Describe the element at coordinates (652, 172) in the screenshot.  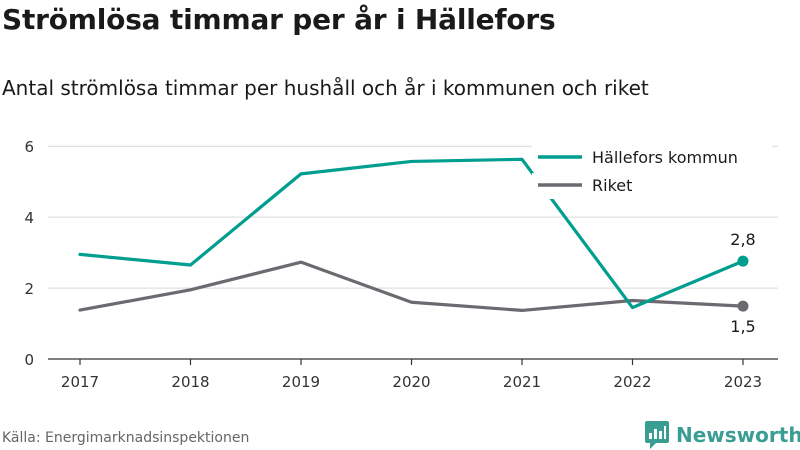
I see `legend: Hällefors kommun Riket` at that location.